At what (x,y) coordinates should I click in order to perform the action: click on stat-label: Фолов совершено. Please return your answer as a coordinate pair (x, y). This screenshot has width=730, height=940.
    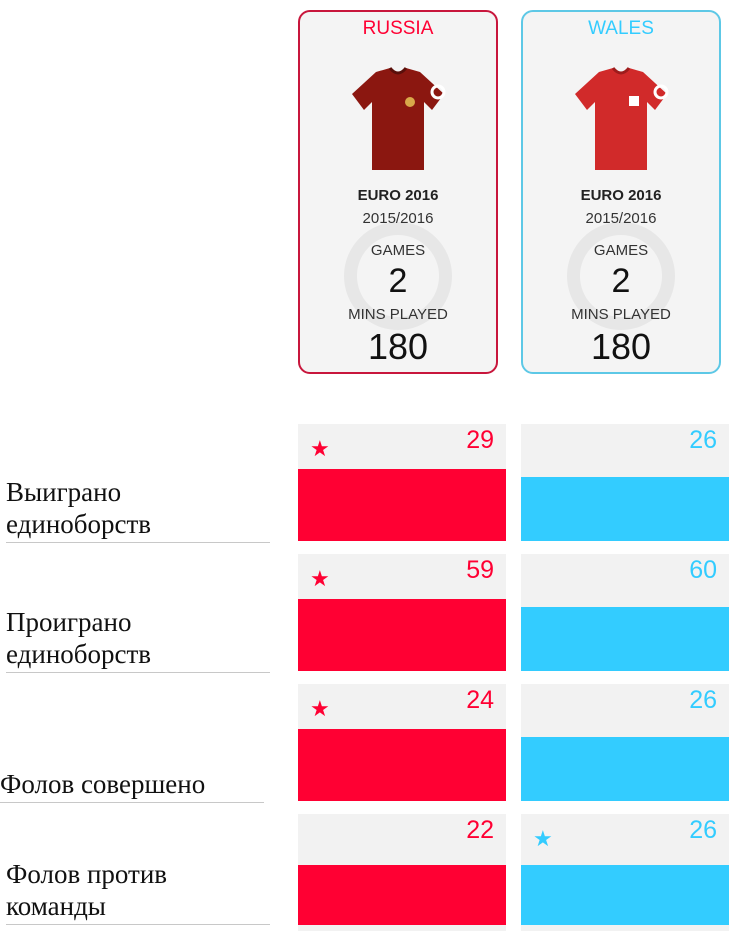
    Looking at the image, I should click on (132, 785).